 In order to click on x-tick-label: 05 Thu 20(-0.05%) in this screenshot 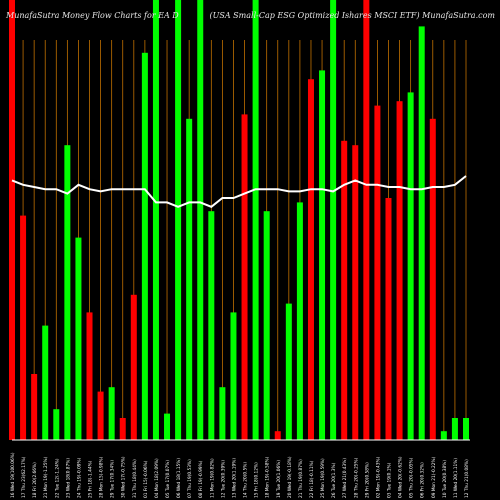, I will do `click(412, 477)`.